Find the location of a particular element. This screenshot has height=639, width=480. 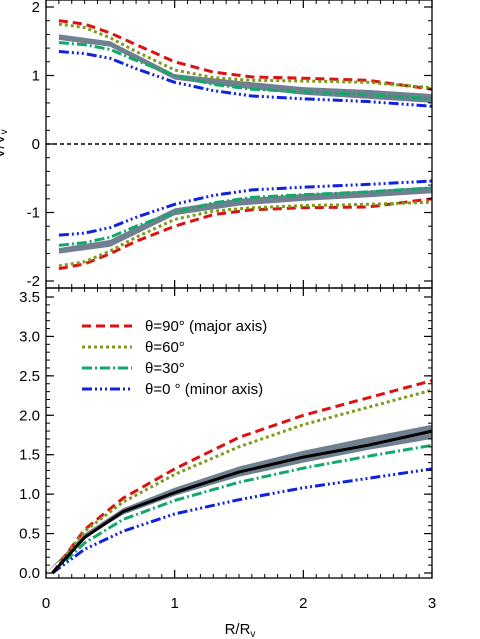

legend-label: θ=0 ° (minor axis) is located at coordinates (204, 389).